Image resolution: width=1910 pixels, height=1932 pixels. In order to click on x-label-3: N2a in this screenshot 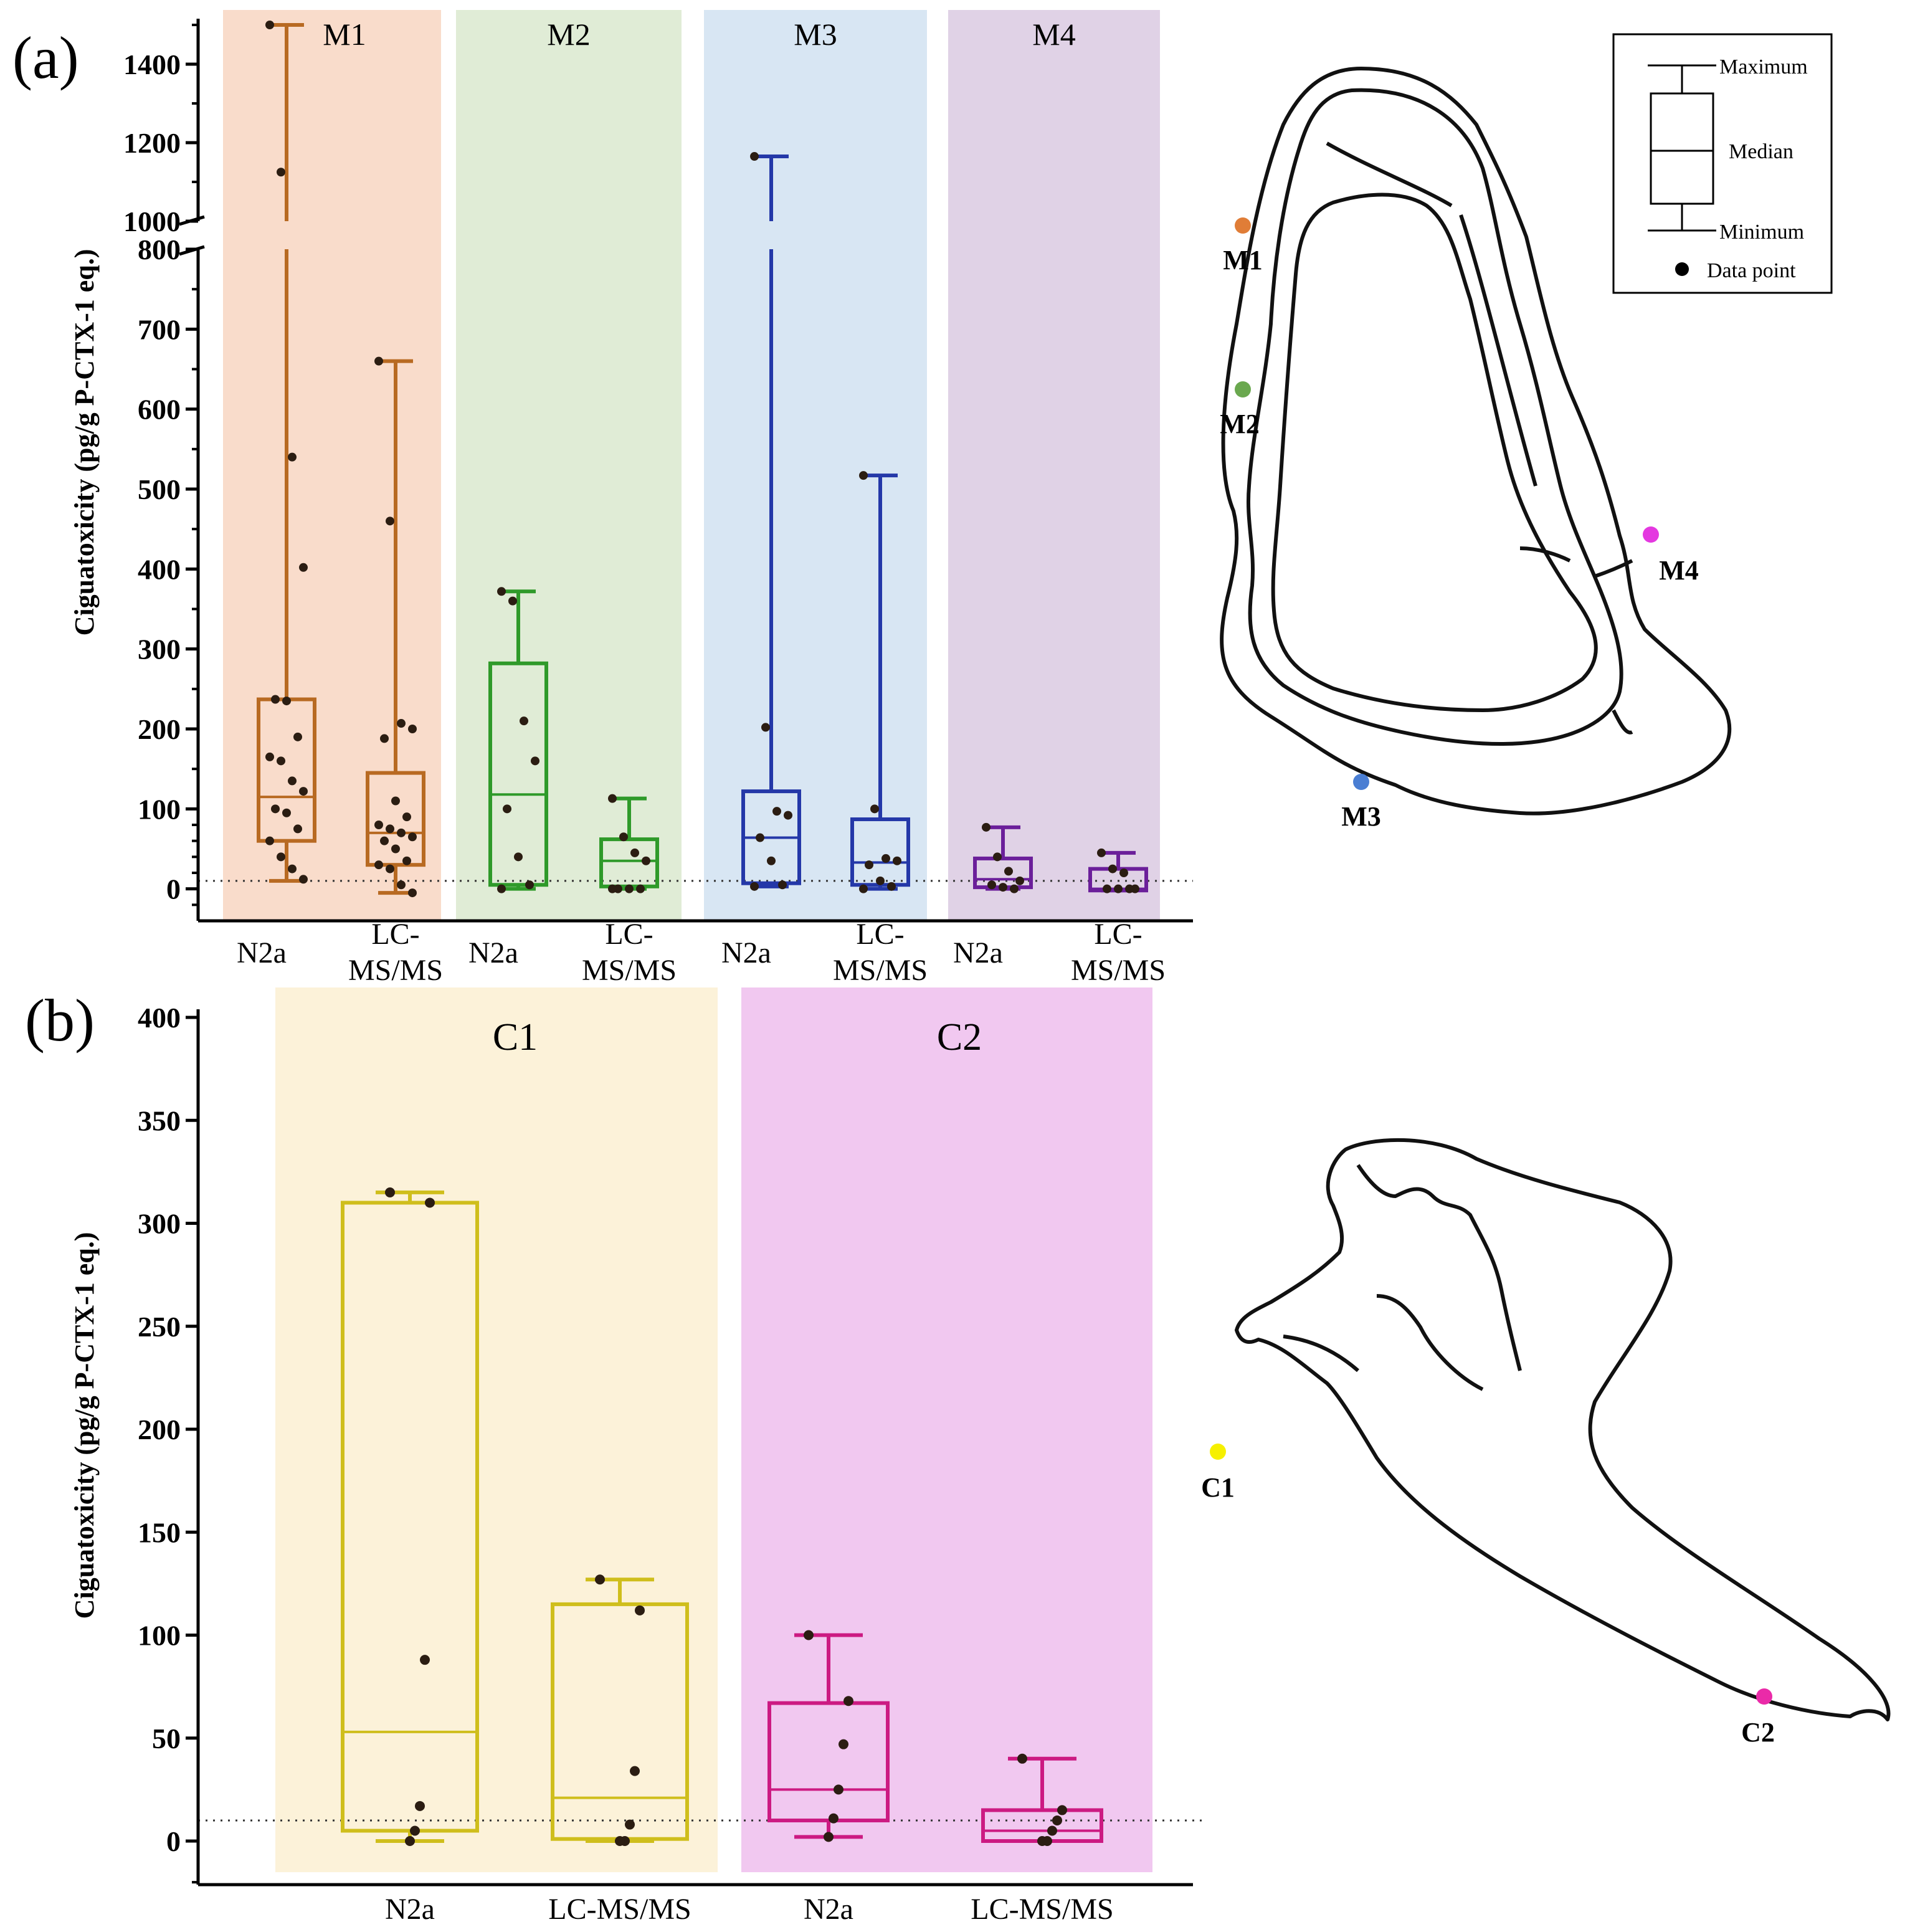, I will do `click(493, 952)`.